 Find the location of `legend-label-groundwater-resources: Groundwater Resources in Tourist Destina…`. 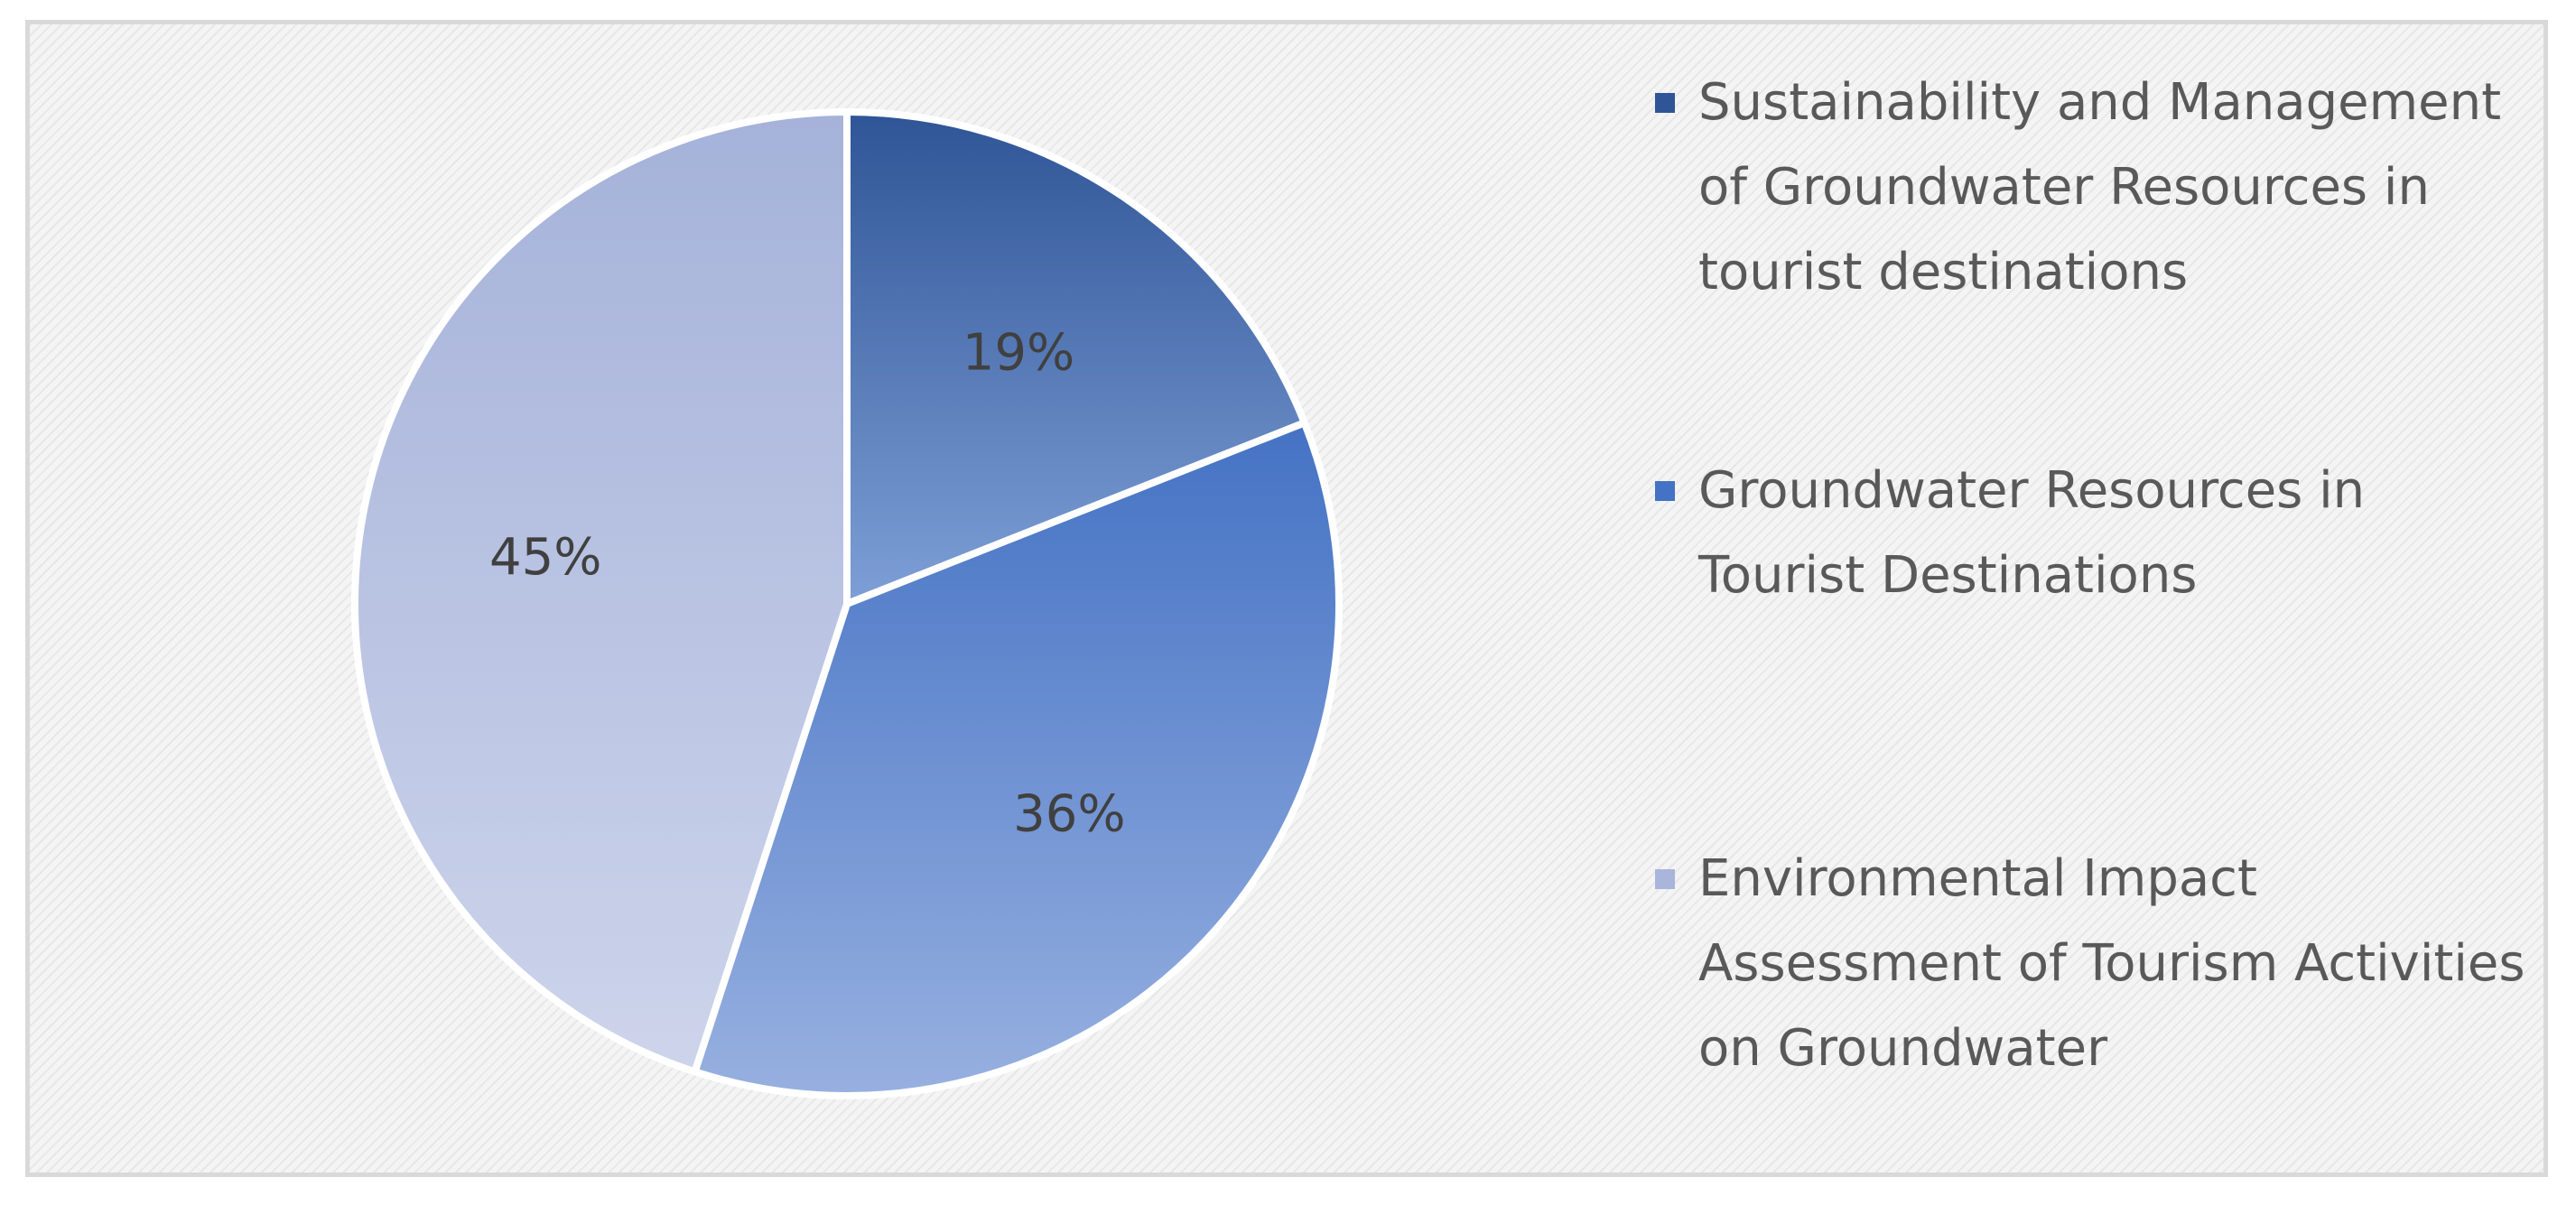

legend-label-groundwater-resources: Groundwater Resources in Tourist Destina… is located at coordinates (2032, 533).